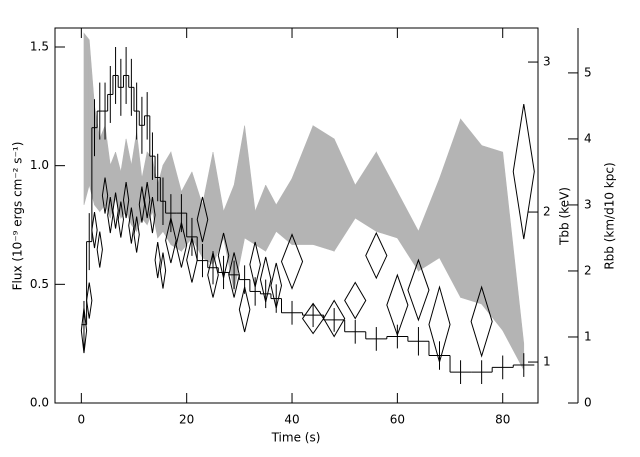 The width and height of the screenshot is (640, 457). Describe the element at coordinates (547, 362) in the screenshot. I see `y2-tick-label: 1` at that location.